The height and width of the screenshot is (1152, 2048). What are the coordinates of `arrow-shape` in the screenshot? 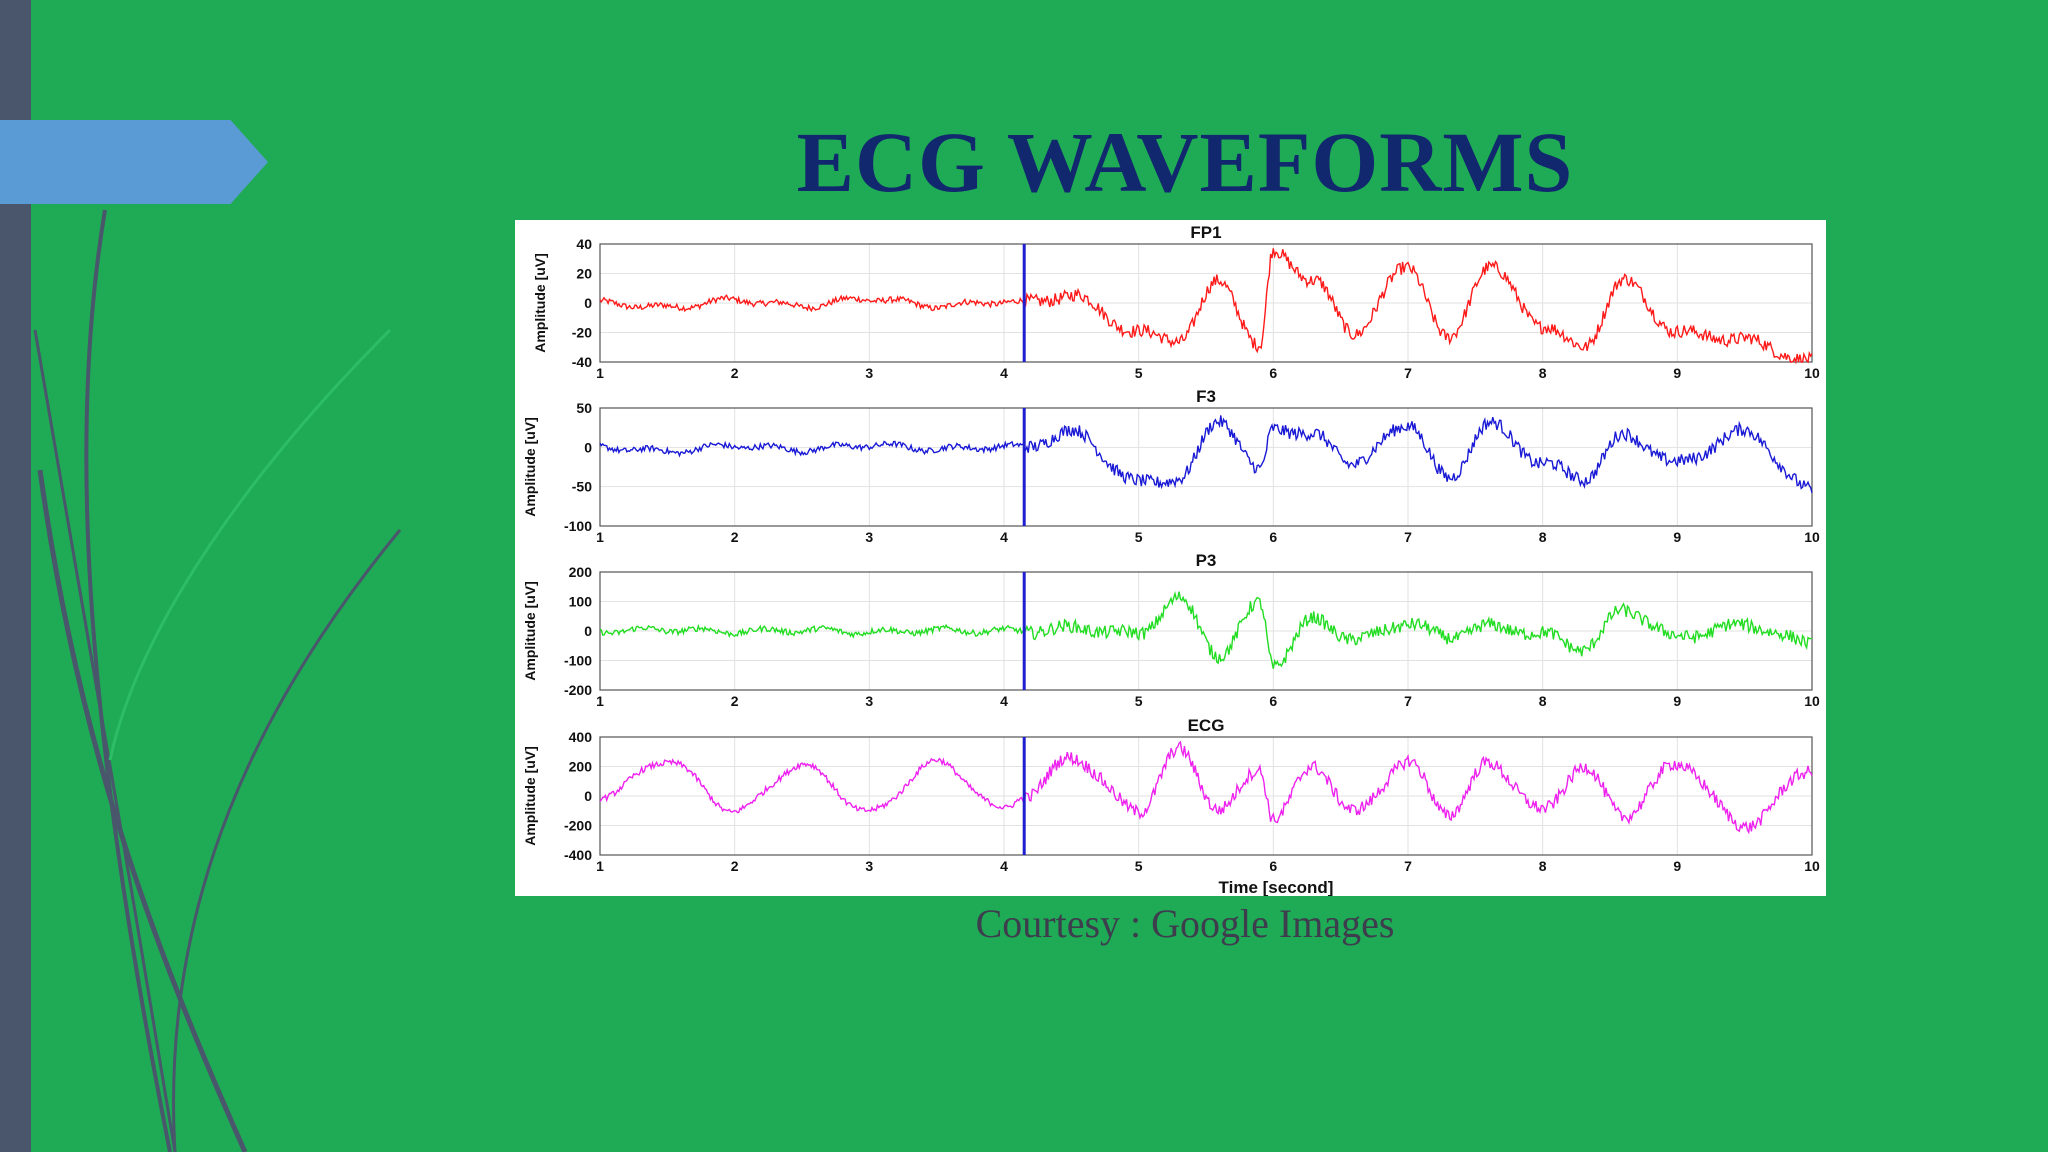 It's located at (134, 162).